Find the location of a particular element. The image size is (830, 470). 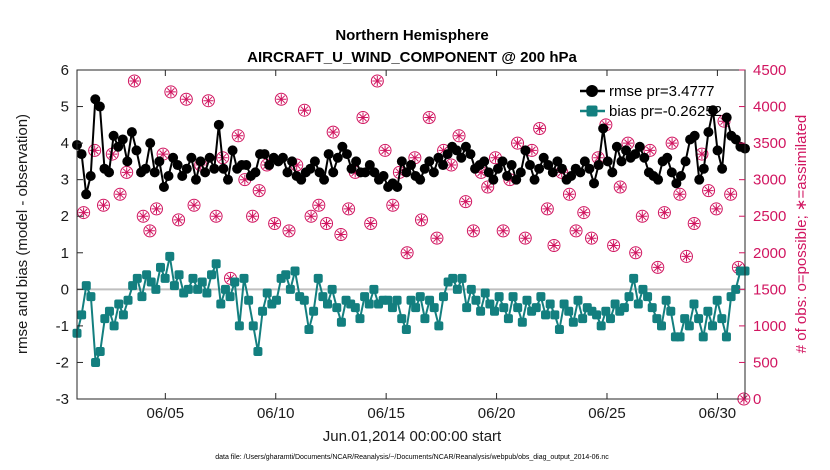

y-tick-label-left: -3 is located at coordinates (62, 399).